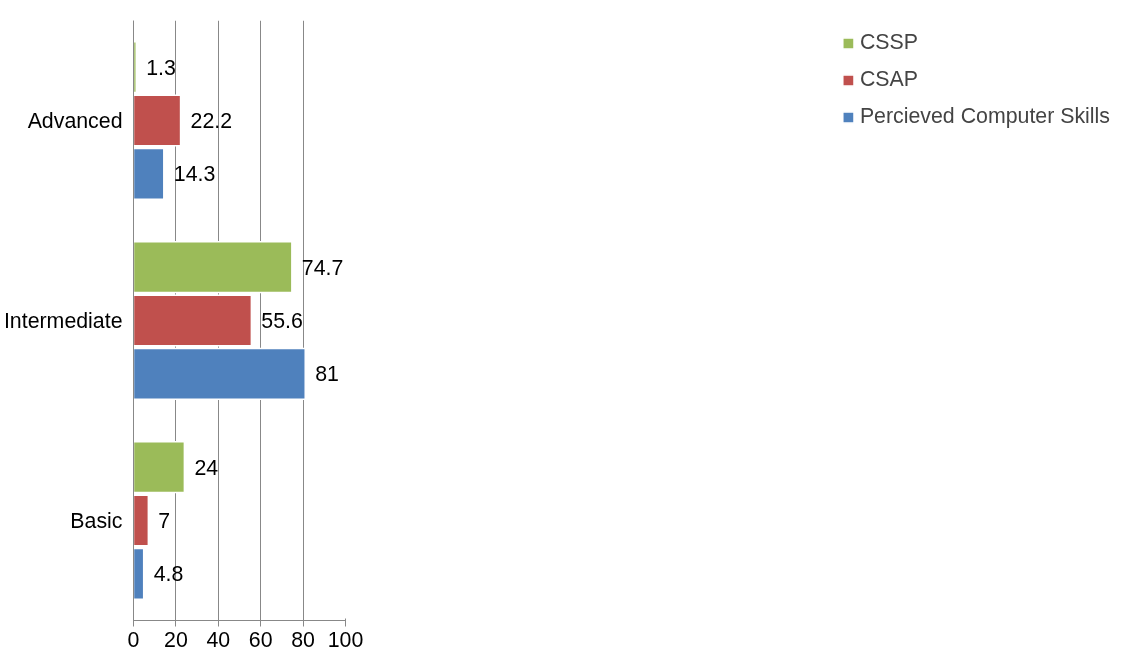  I want to click on y-tick-label: Advanced, so click(75, 120).